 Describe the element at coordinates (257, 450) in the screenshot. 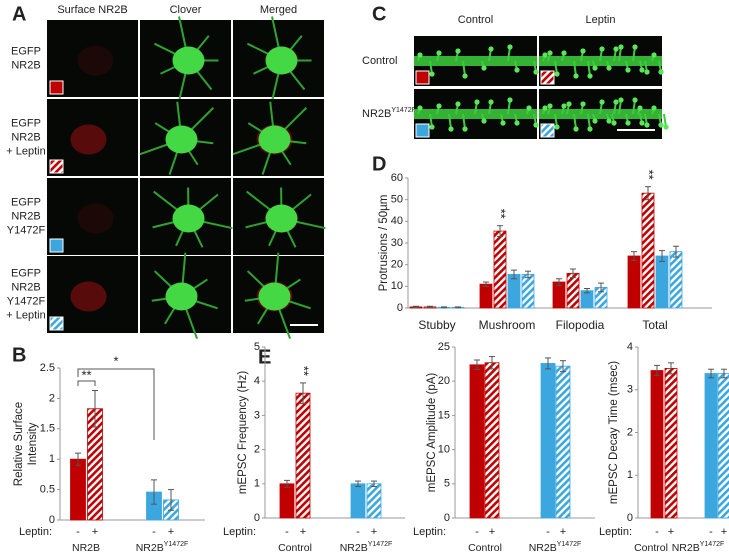

I see `y-tick-label: 2` at that location.